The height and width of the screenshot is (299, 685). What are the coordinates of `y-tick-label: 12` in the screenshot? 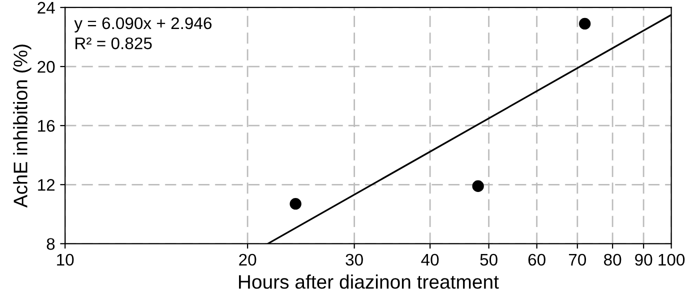 It's located at (46, 185).